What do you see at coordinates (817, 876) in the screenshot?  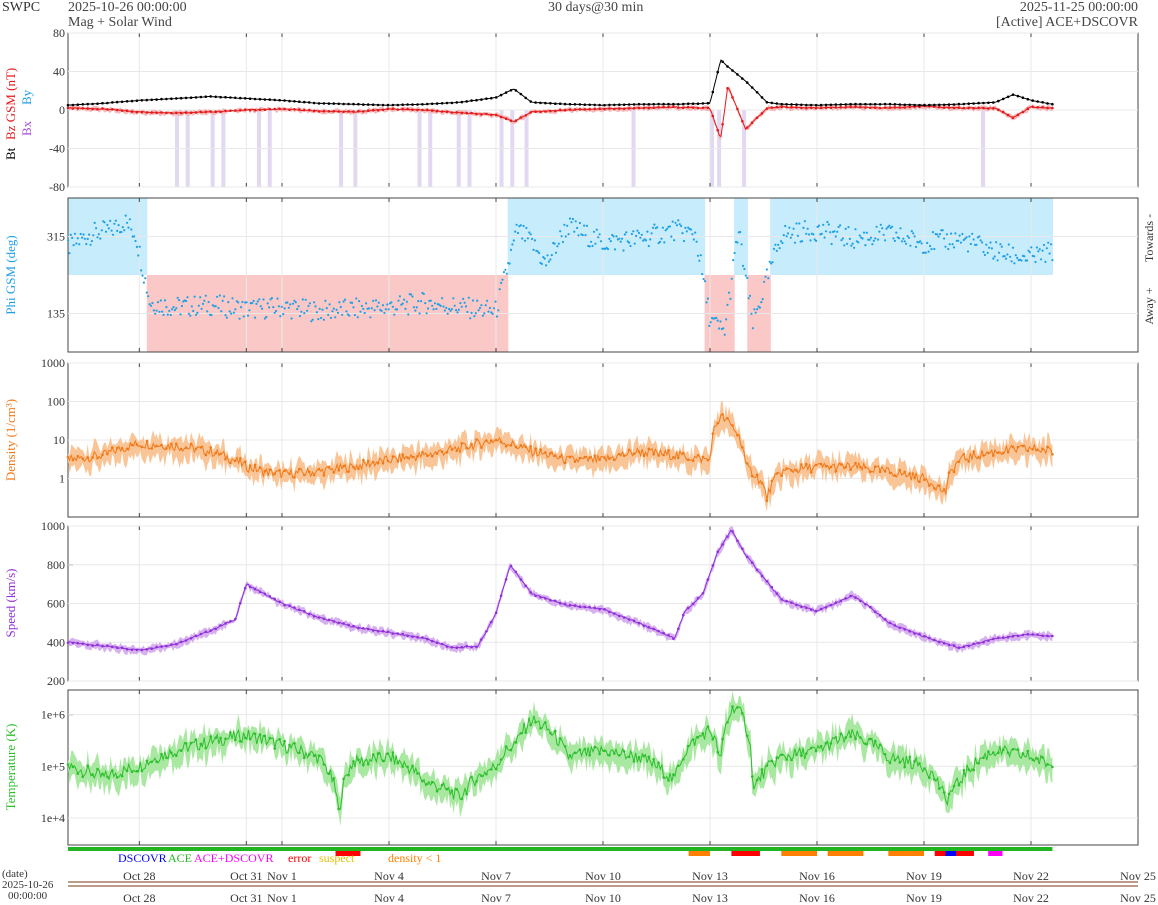 I see `x-tick-label: Nov 16` at bounding box center [817, 876].